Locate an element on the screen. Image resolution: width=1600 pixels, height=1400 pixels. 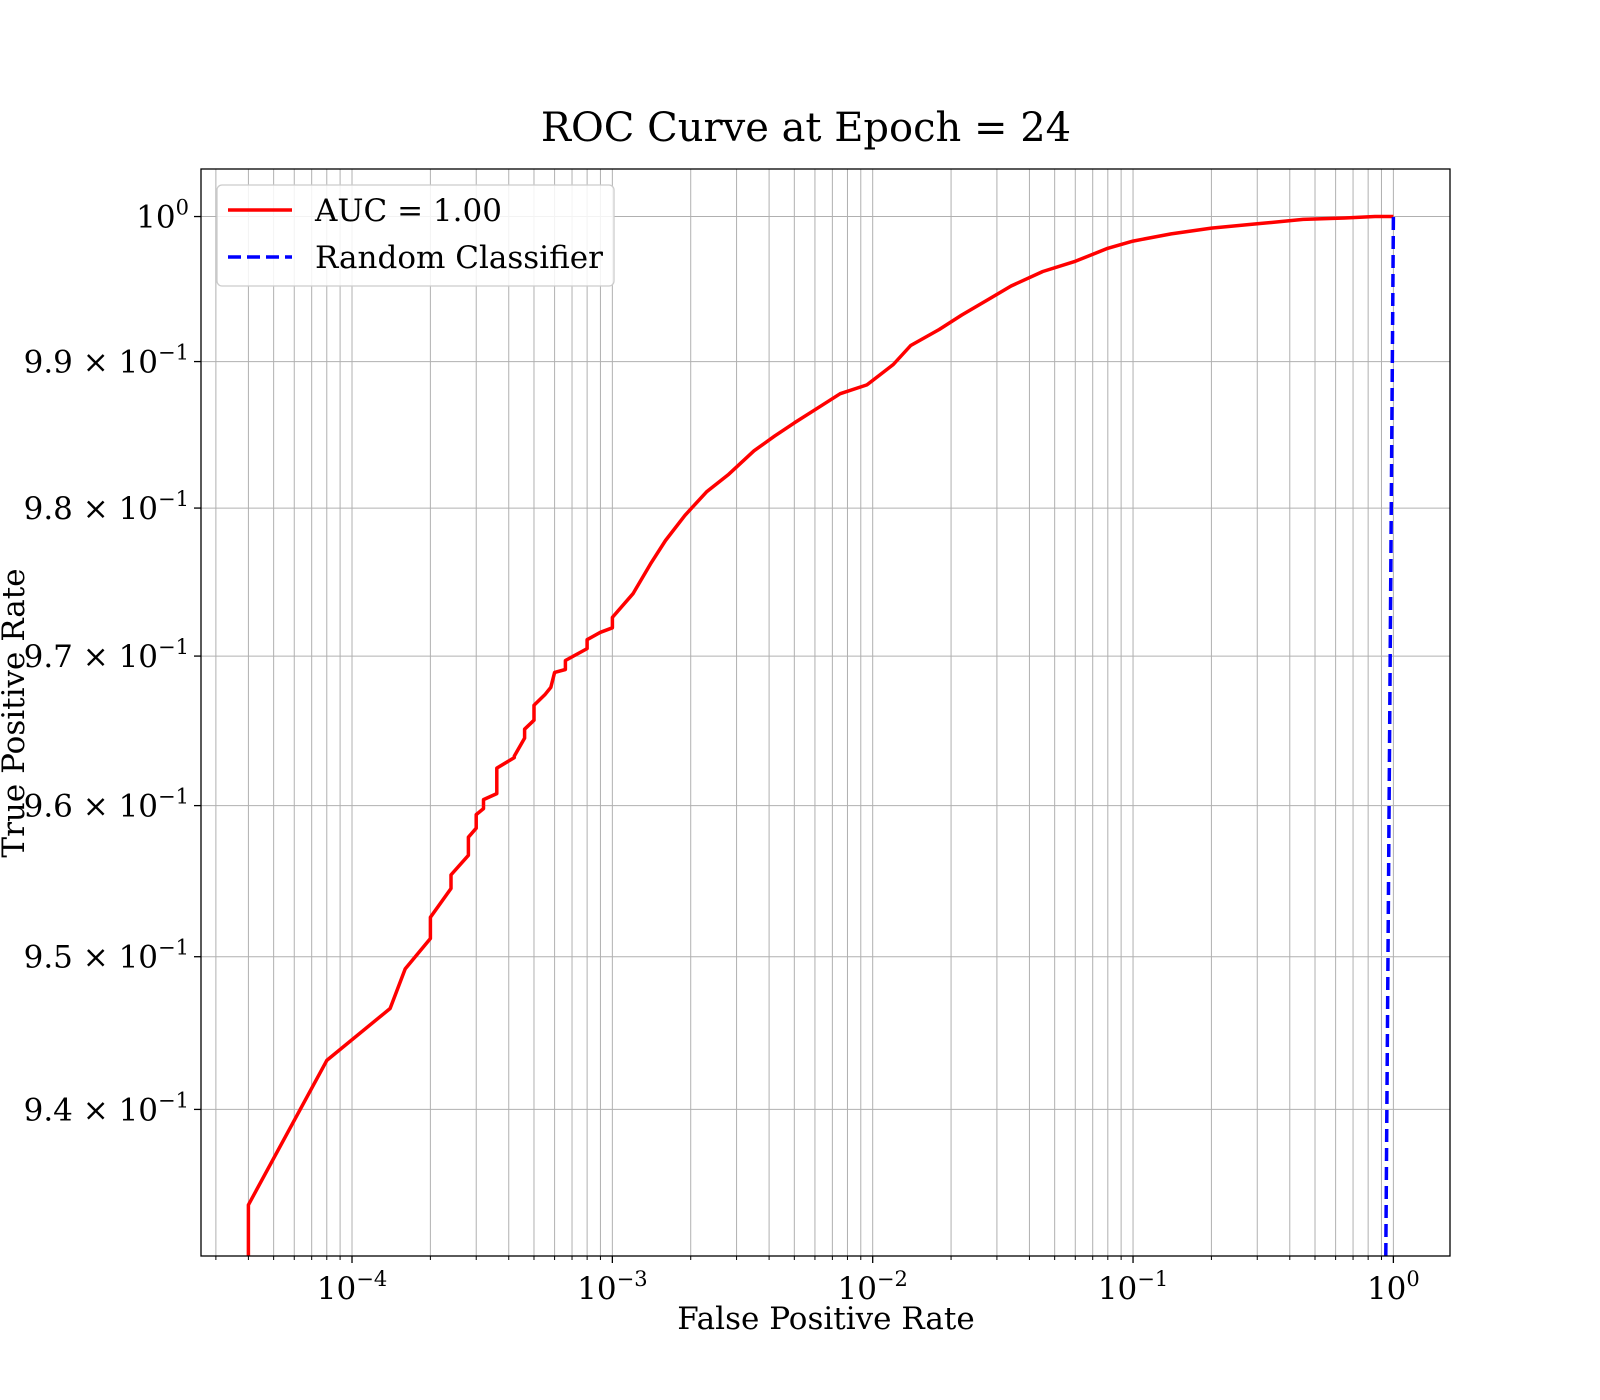
legend-box is located at coordinates (415, 235).